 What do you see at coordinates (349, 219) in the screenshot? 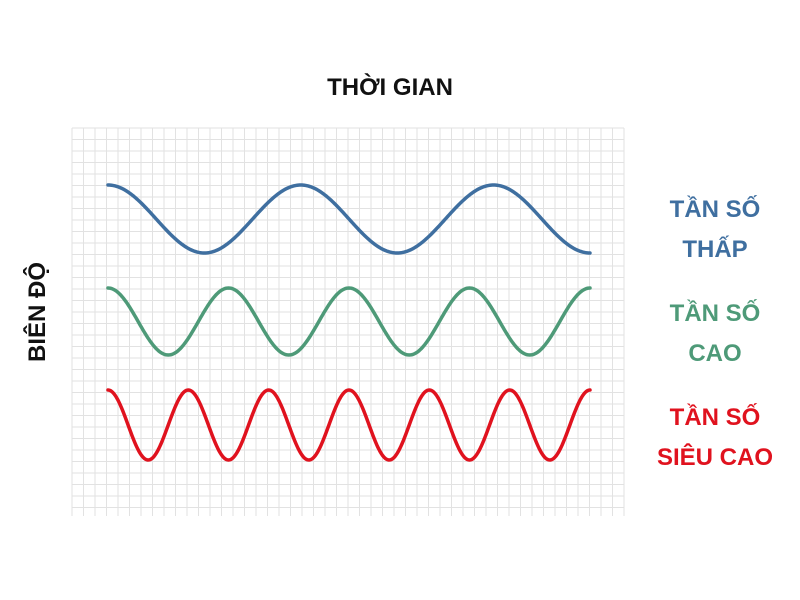
I see `low-frequency-wave` at bounding box center [349, 219].